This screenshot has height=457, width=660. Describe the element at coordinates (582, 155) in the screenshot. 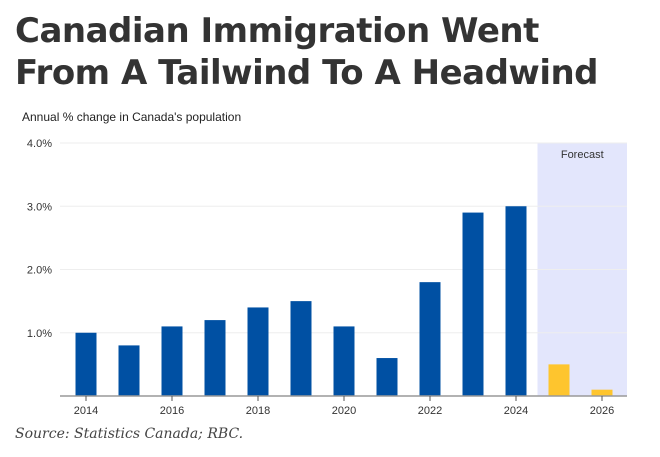

I see `forecast-annotation: Forecast` at that location.